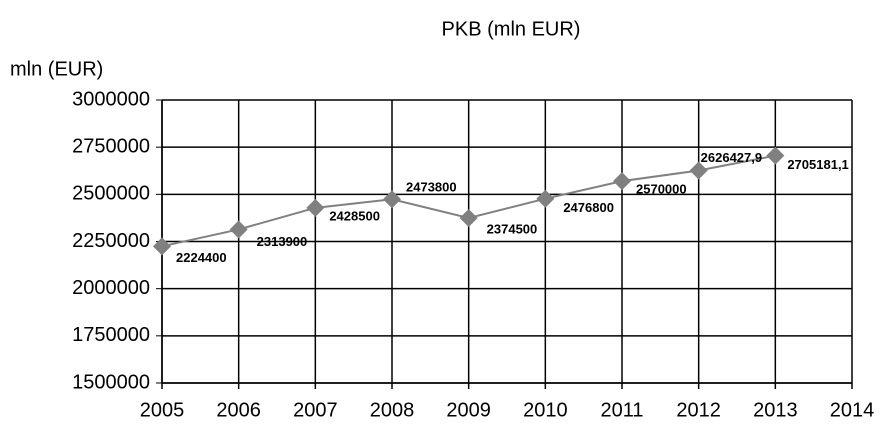  What do you see at coordinates (775, 410) in the screenshot?
I see `x-tick-label: 2013` at bounding box center [775, 410].